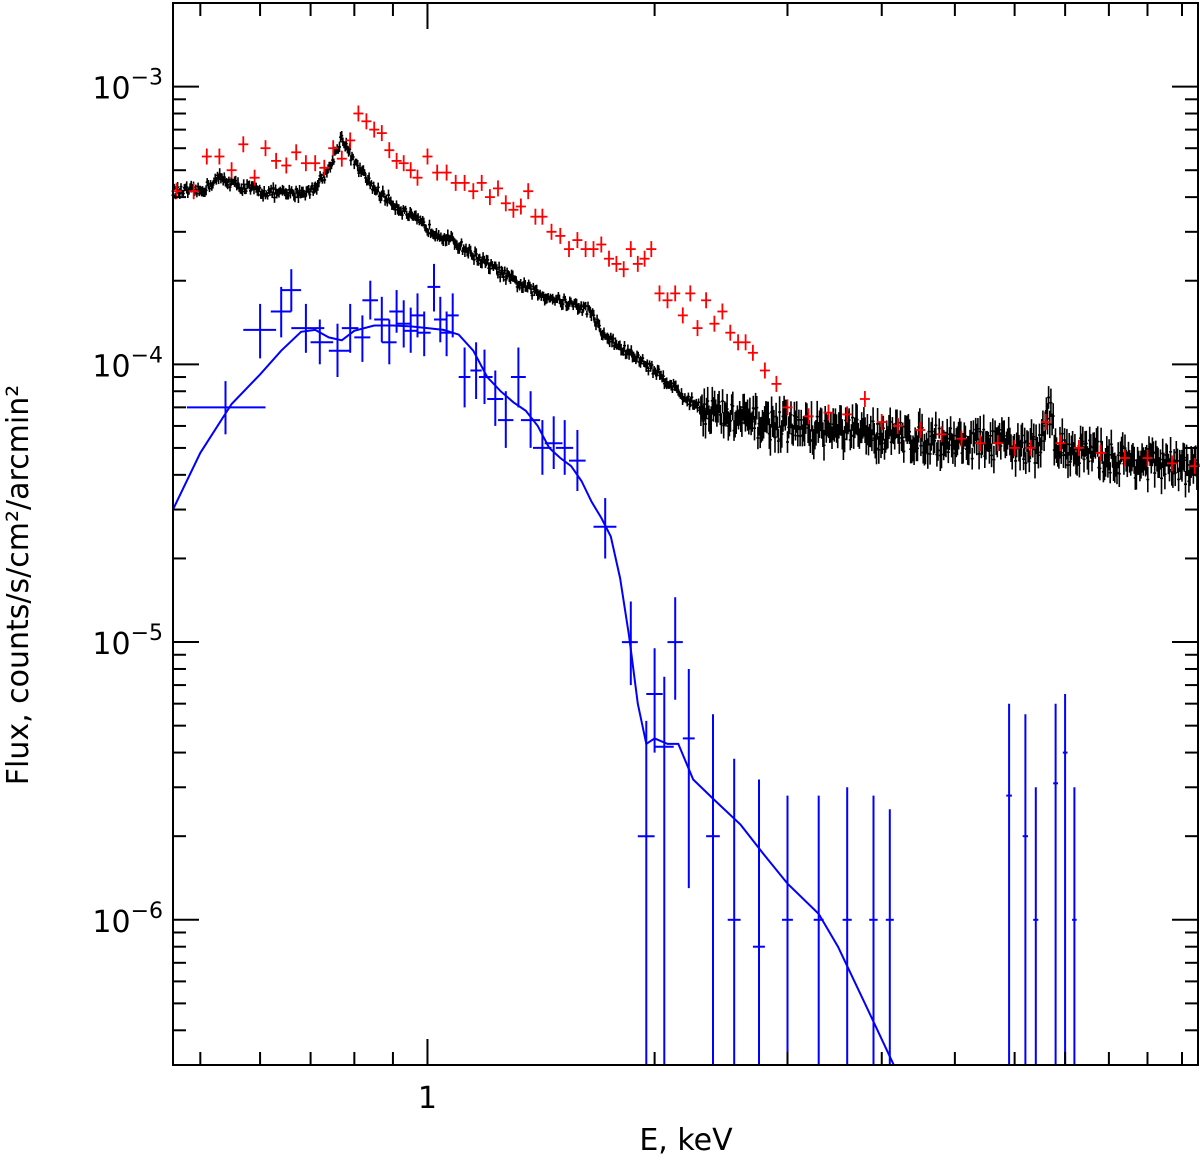 This screenshot has height=1173, width=1200. What do you see at coordinates (686, 1140) in the screenshot?
I see `x-axis-label: E, keV` at bounding box center [686, 1140].